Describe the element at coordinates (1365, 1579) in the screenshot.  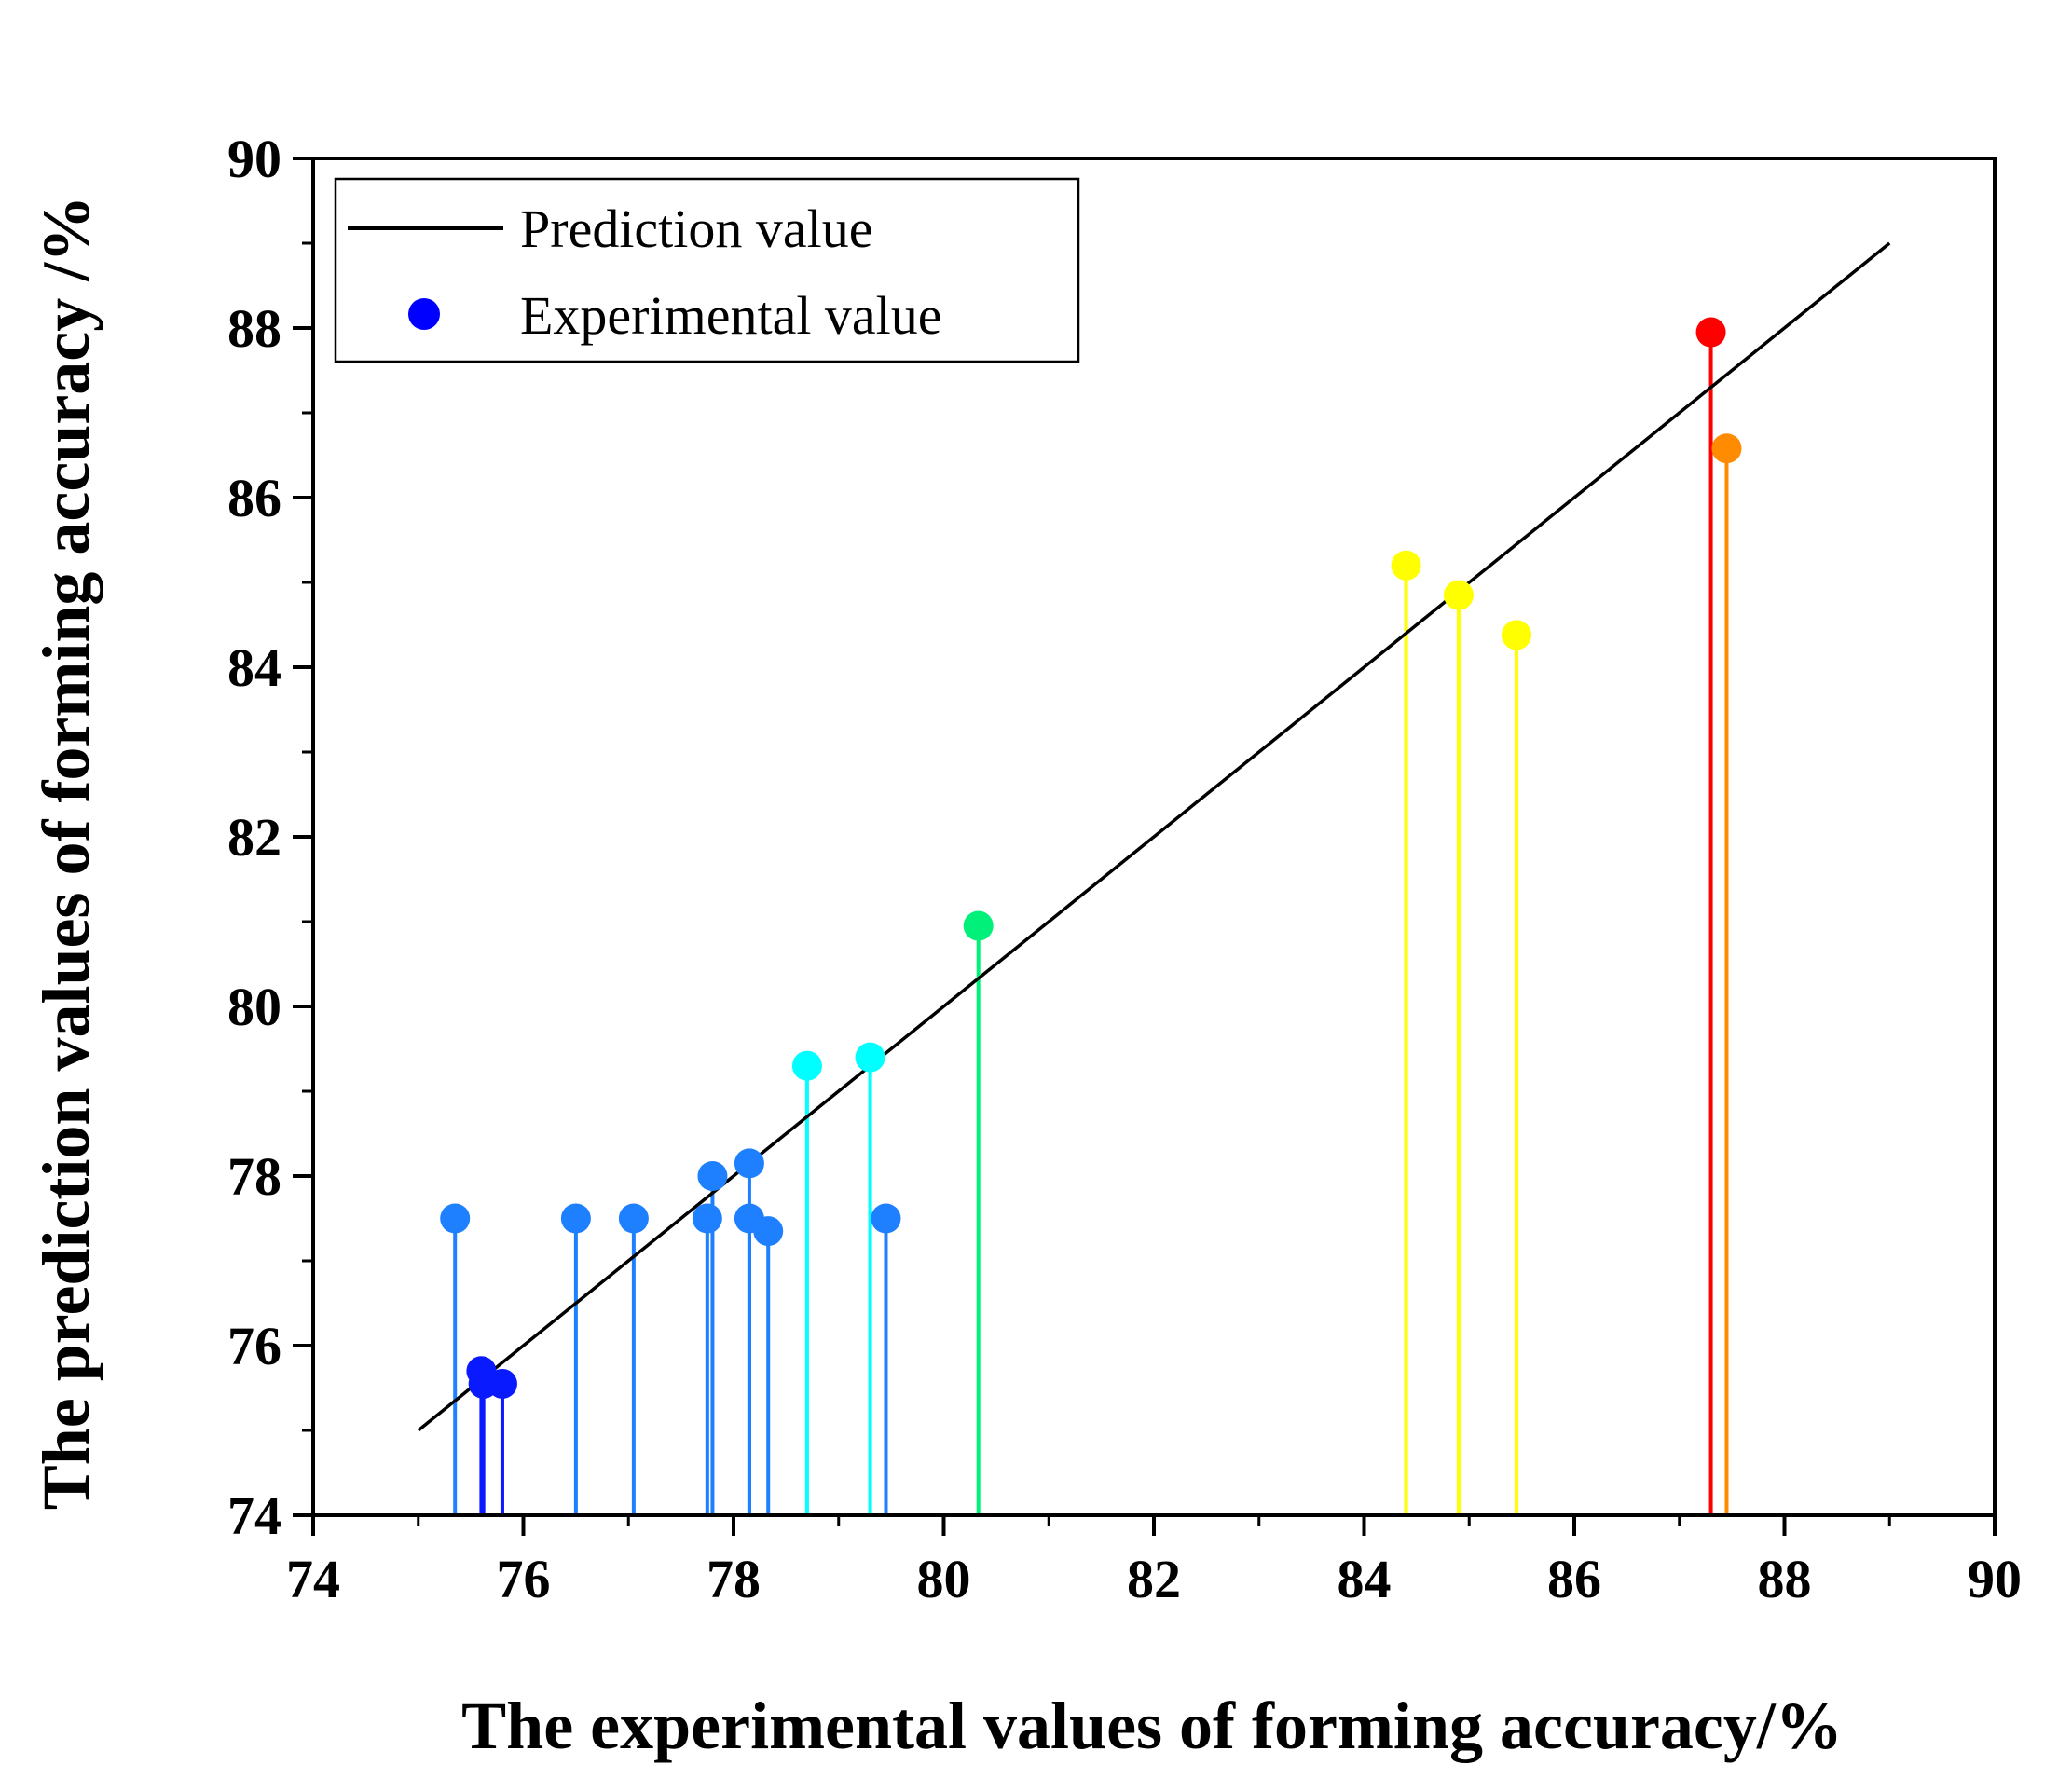
I see `x-tick-label: 84` at that location.